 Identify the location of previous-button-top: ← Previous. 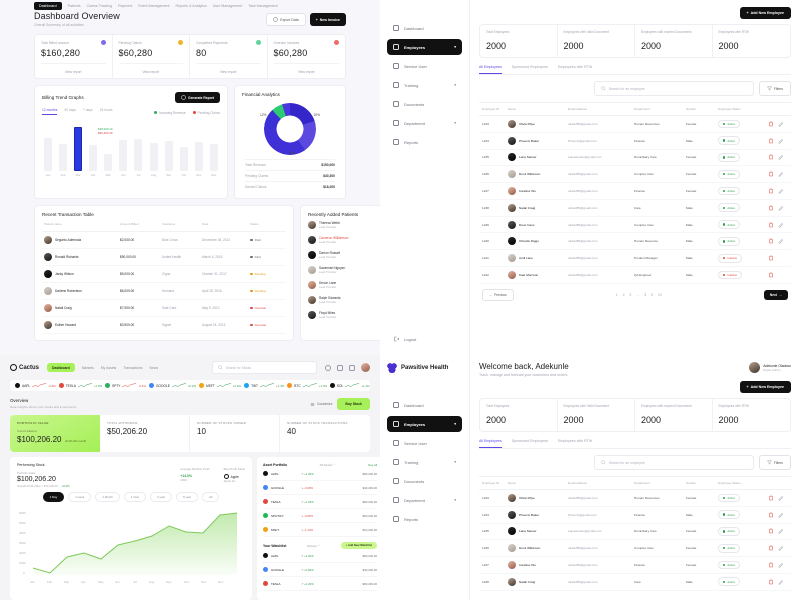
(498, 294).